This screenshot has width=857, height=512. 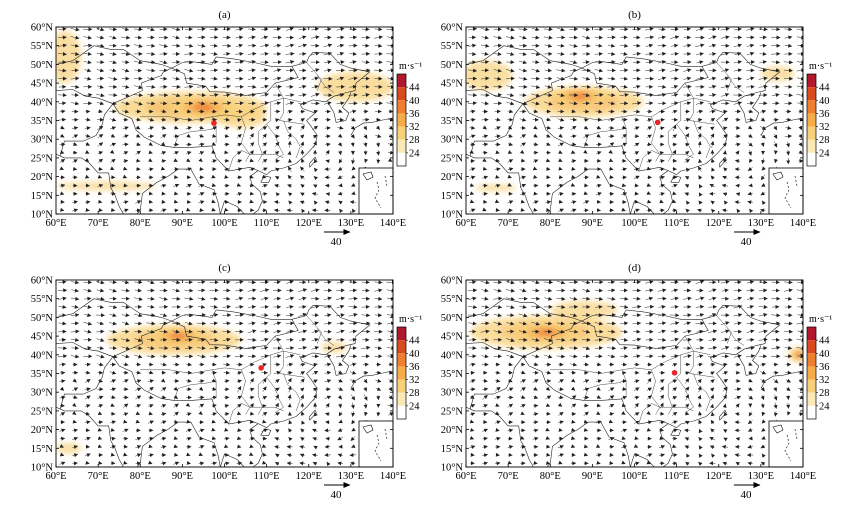 What do you see at coordinates (761, 223) in the screenshot?
I see `x-tick-label: 130°E` at bounding box center [761, 223].